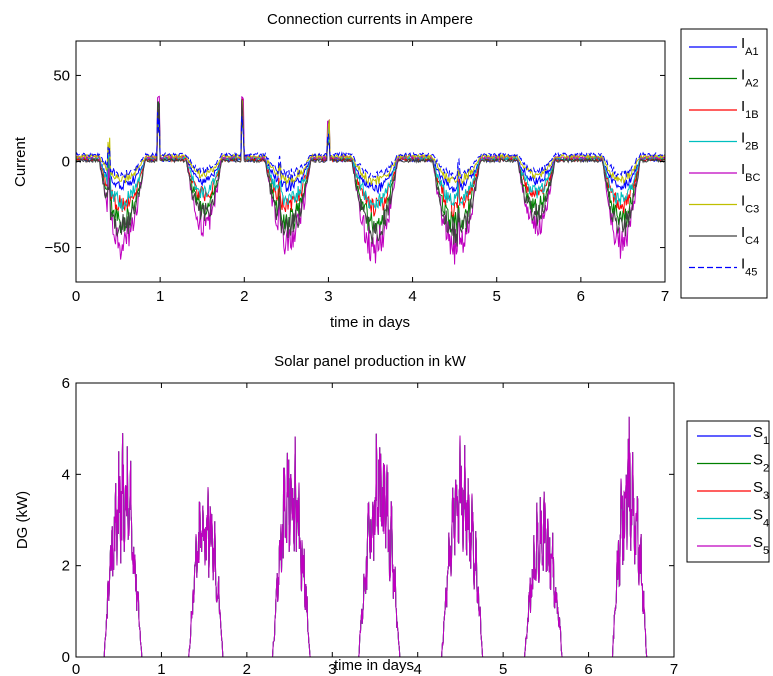 The image size is (773, 676). I want to click on solar-legend-label: S3, so click(761, 490).